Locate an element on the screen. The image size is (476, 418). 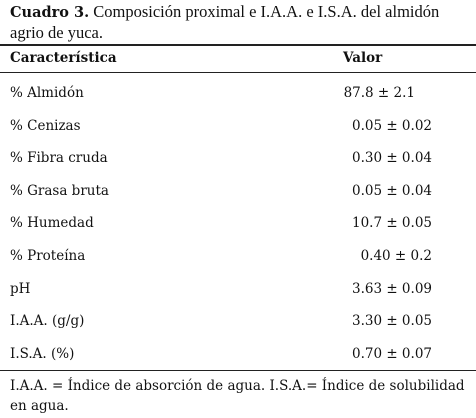
row-value: 10.7 ± 0.05 is located at coordinates (391, 223).